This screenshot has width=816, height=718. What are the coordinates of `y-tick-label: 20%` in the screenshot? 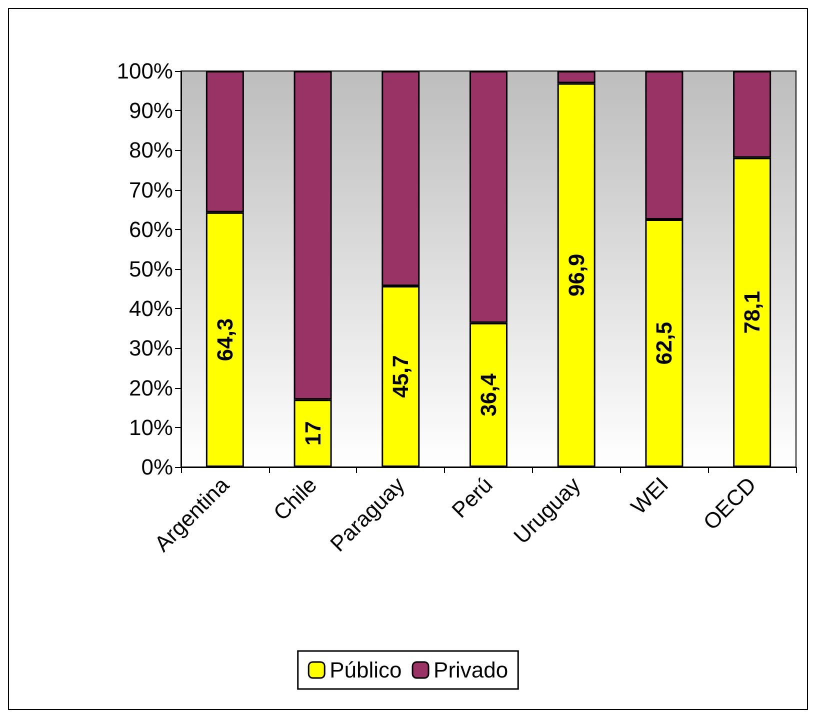 It's located at (150, 387).